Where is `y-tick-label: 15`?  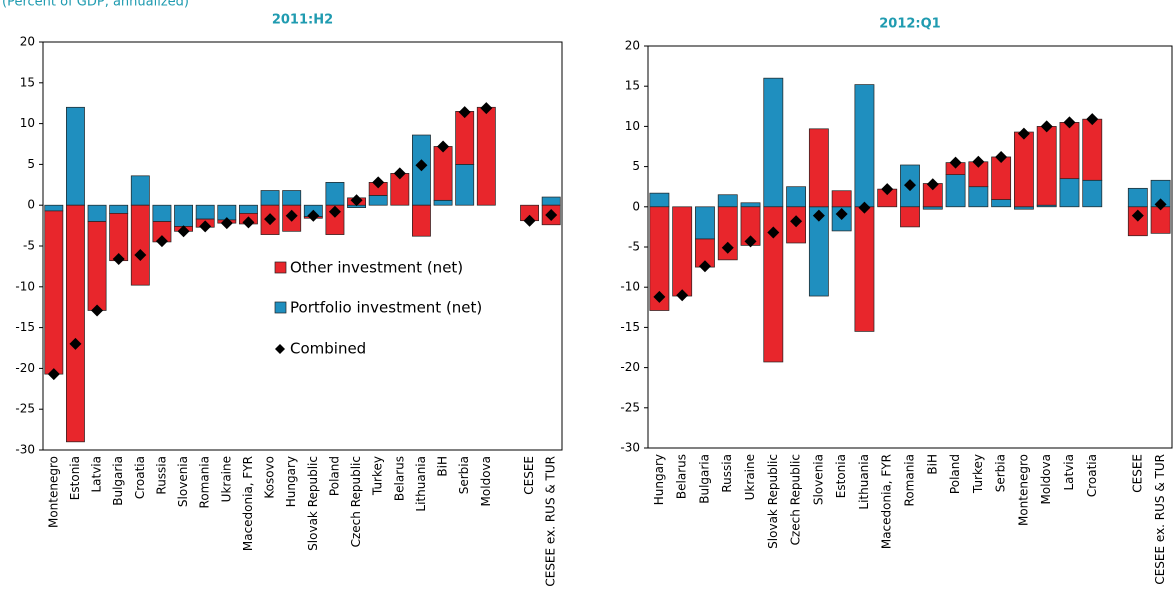
y-tick-label: 15 is located at coordinates (27, 82).